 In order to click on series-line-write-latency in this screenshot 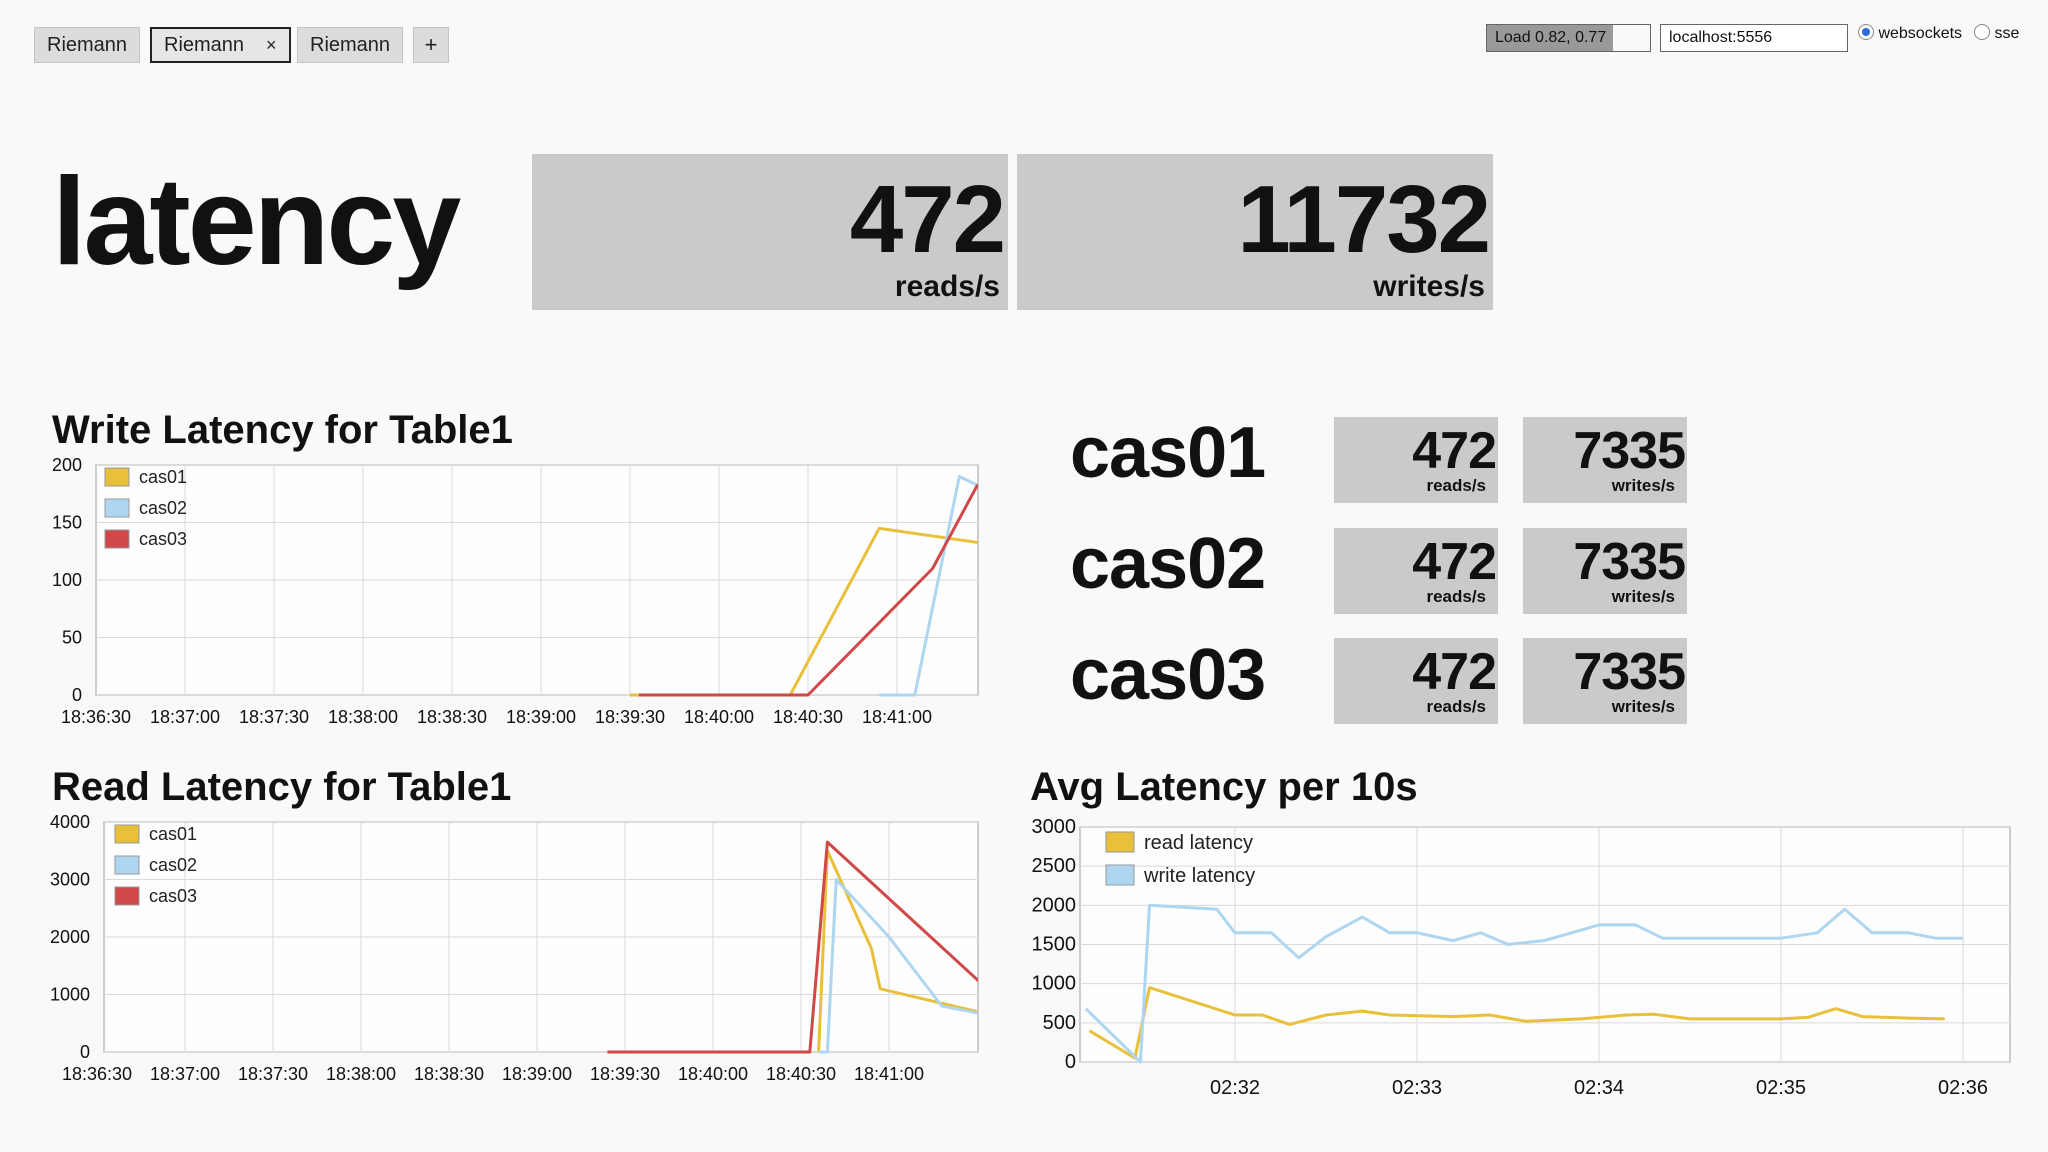, I will do `click(1523, 983)`.